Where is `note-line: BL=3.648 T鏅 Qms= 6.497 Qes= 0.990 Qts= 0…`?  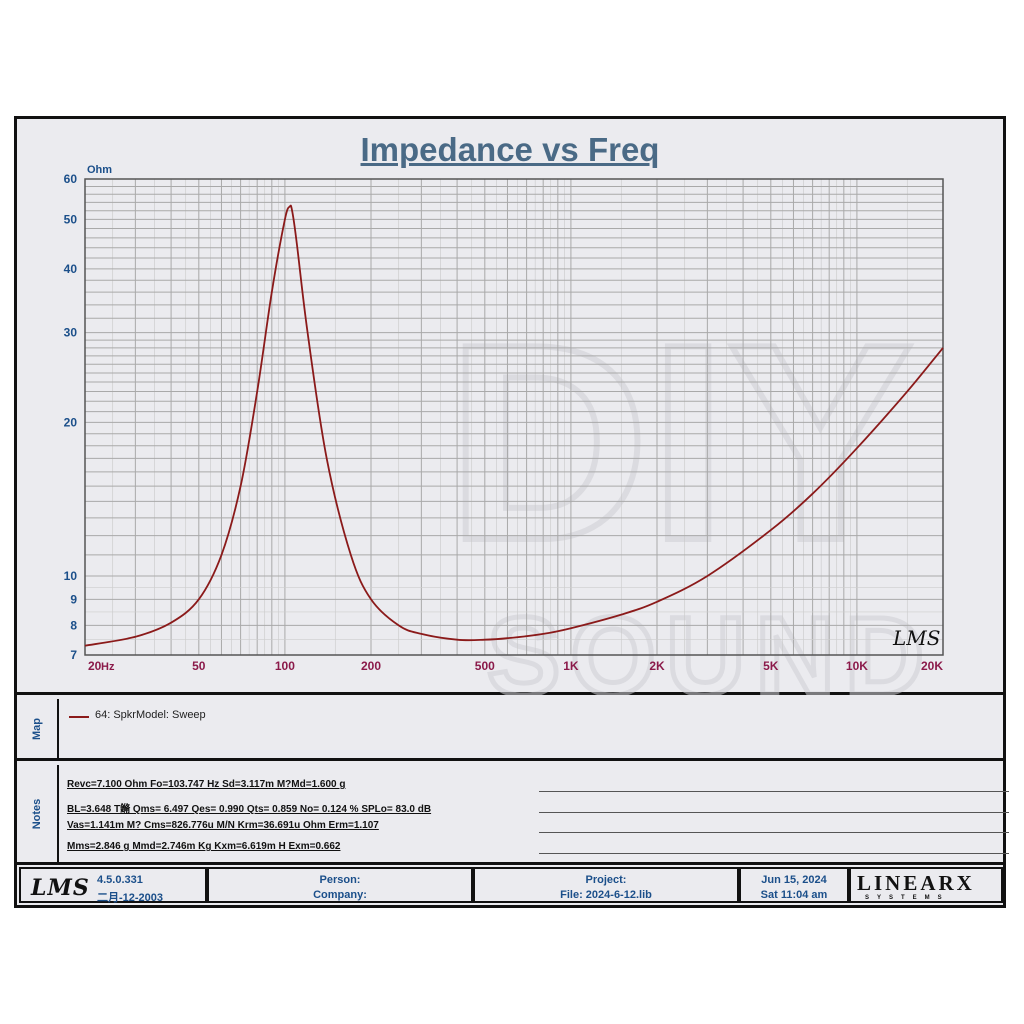
note-line: BL=3.648 T鏅 Qms= 6.497 Qes= 0.990 Qts= 0… is located at coordinates (249, 809).